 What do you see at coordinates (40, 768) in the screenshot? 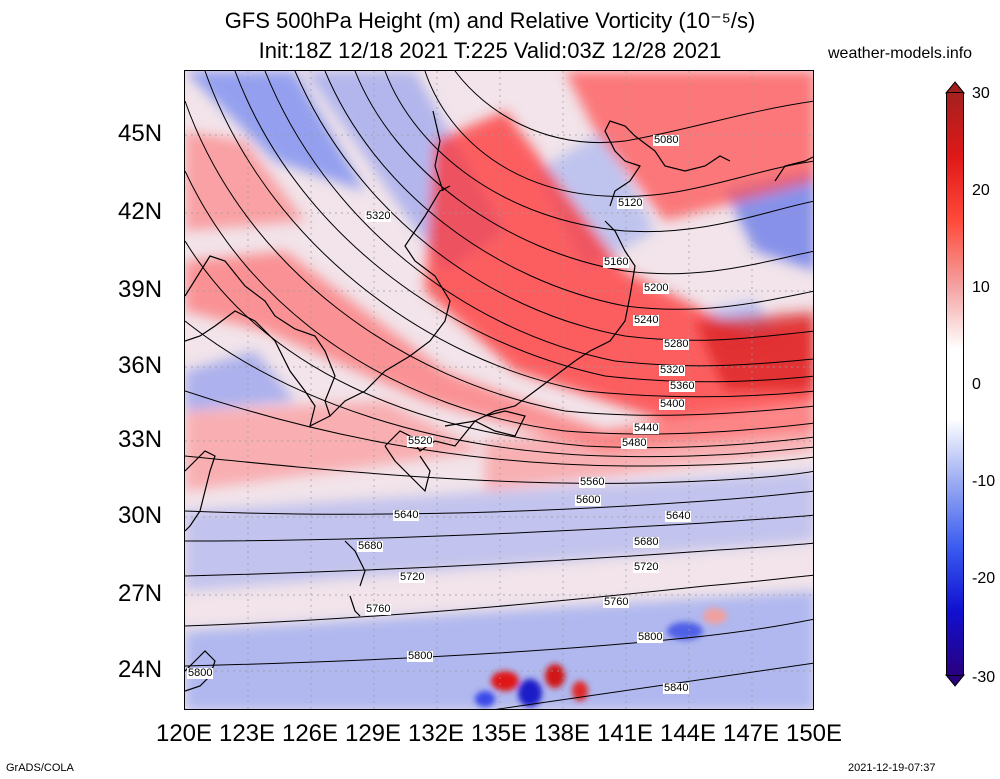
I see `footer-software: GrADS/COLA` at bounding box center [40, 768].